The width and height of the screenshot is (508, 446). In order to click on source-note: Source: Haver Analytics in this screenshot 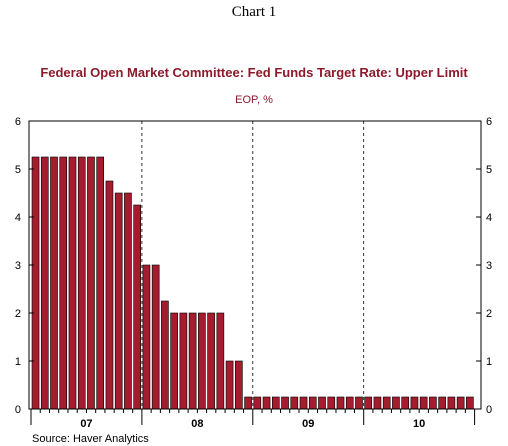, I will do `click(90, 439)`.